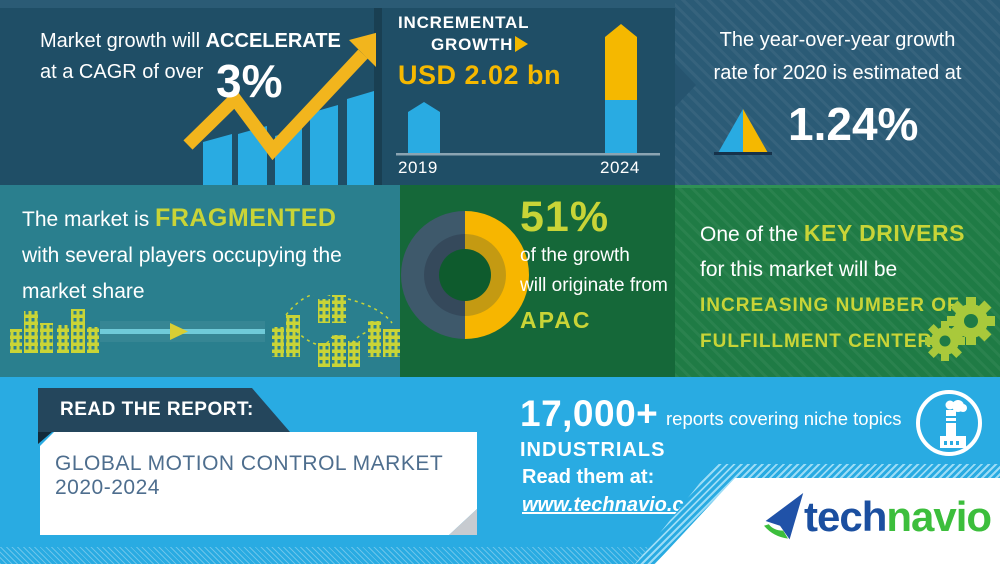 The image size is (1000, 564). Describe the element at coordinates (378, 92) in the screenshot. I see `vertical-divider` at that location.